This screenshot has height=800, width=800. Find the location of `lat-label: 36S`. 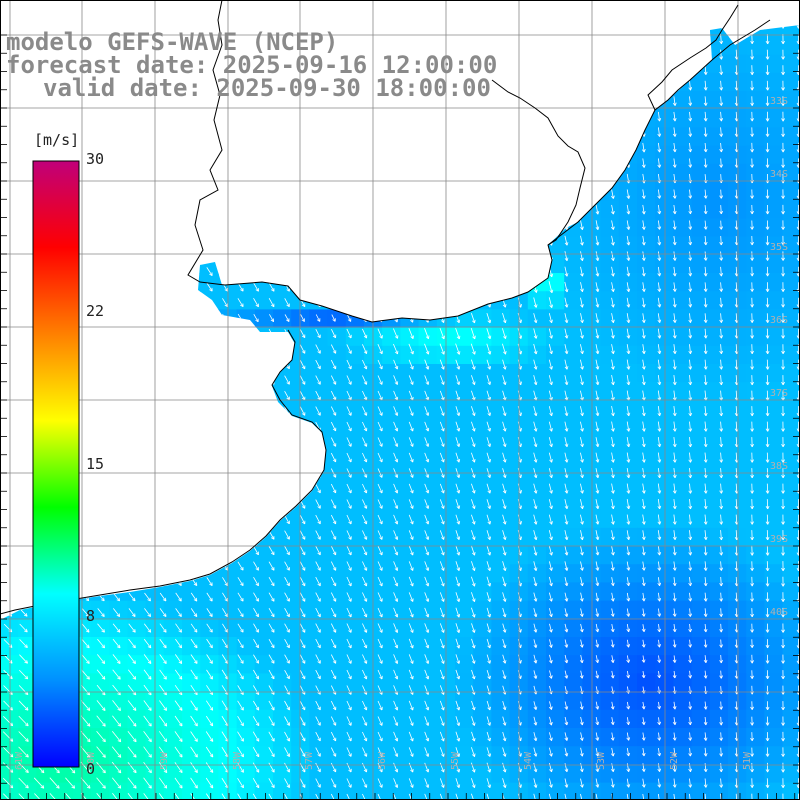

lat-label: 36S is located at coordinates (779, 320).